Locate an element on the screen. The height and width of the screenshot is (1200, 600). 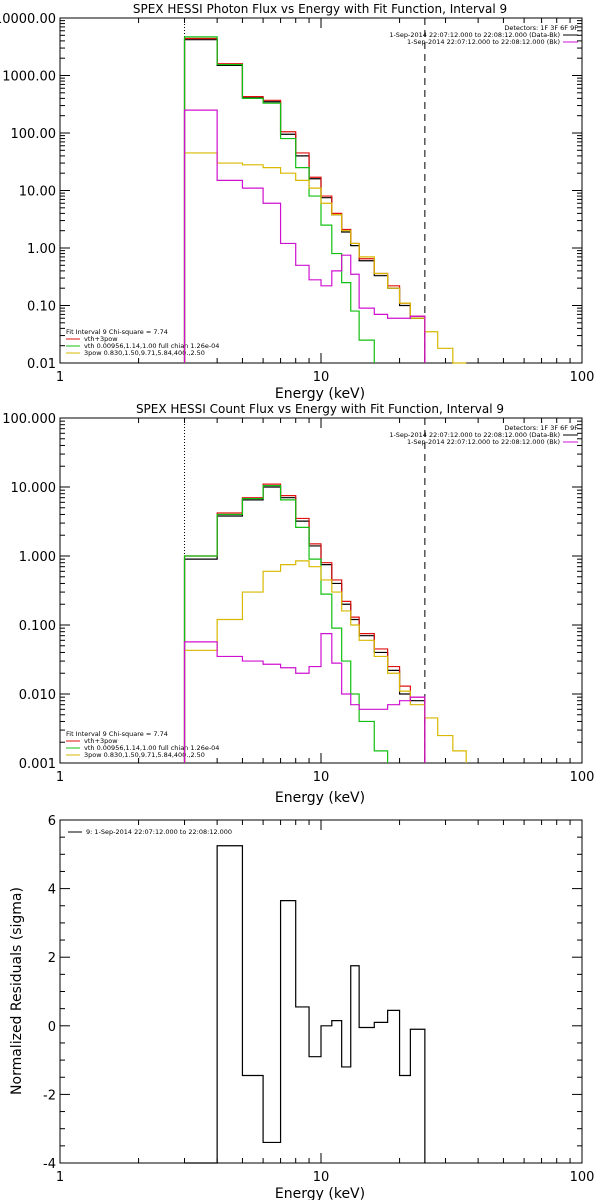
photon-flux-ytick-label: 10000.00 is located at coordinates (28, 19).